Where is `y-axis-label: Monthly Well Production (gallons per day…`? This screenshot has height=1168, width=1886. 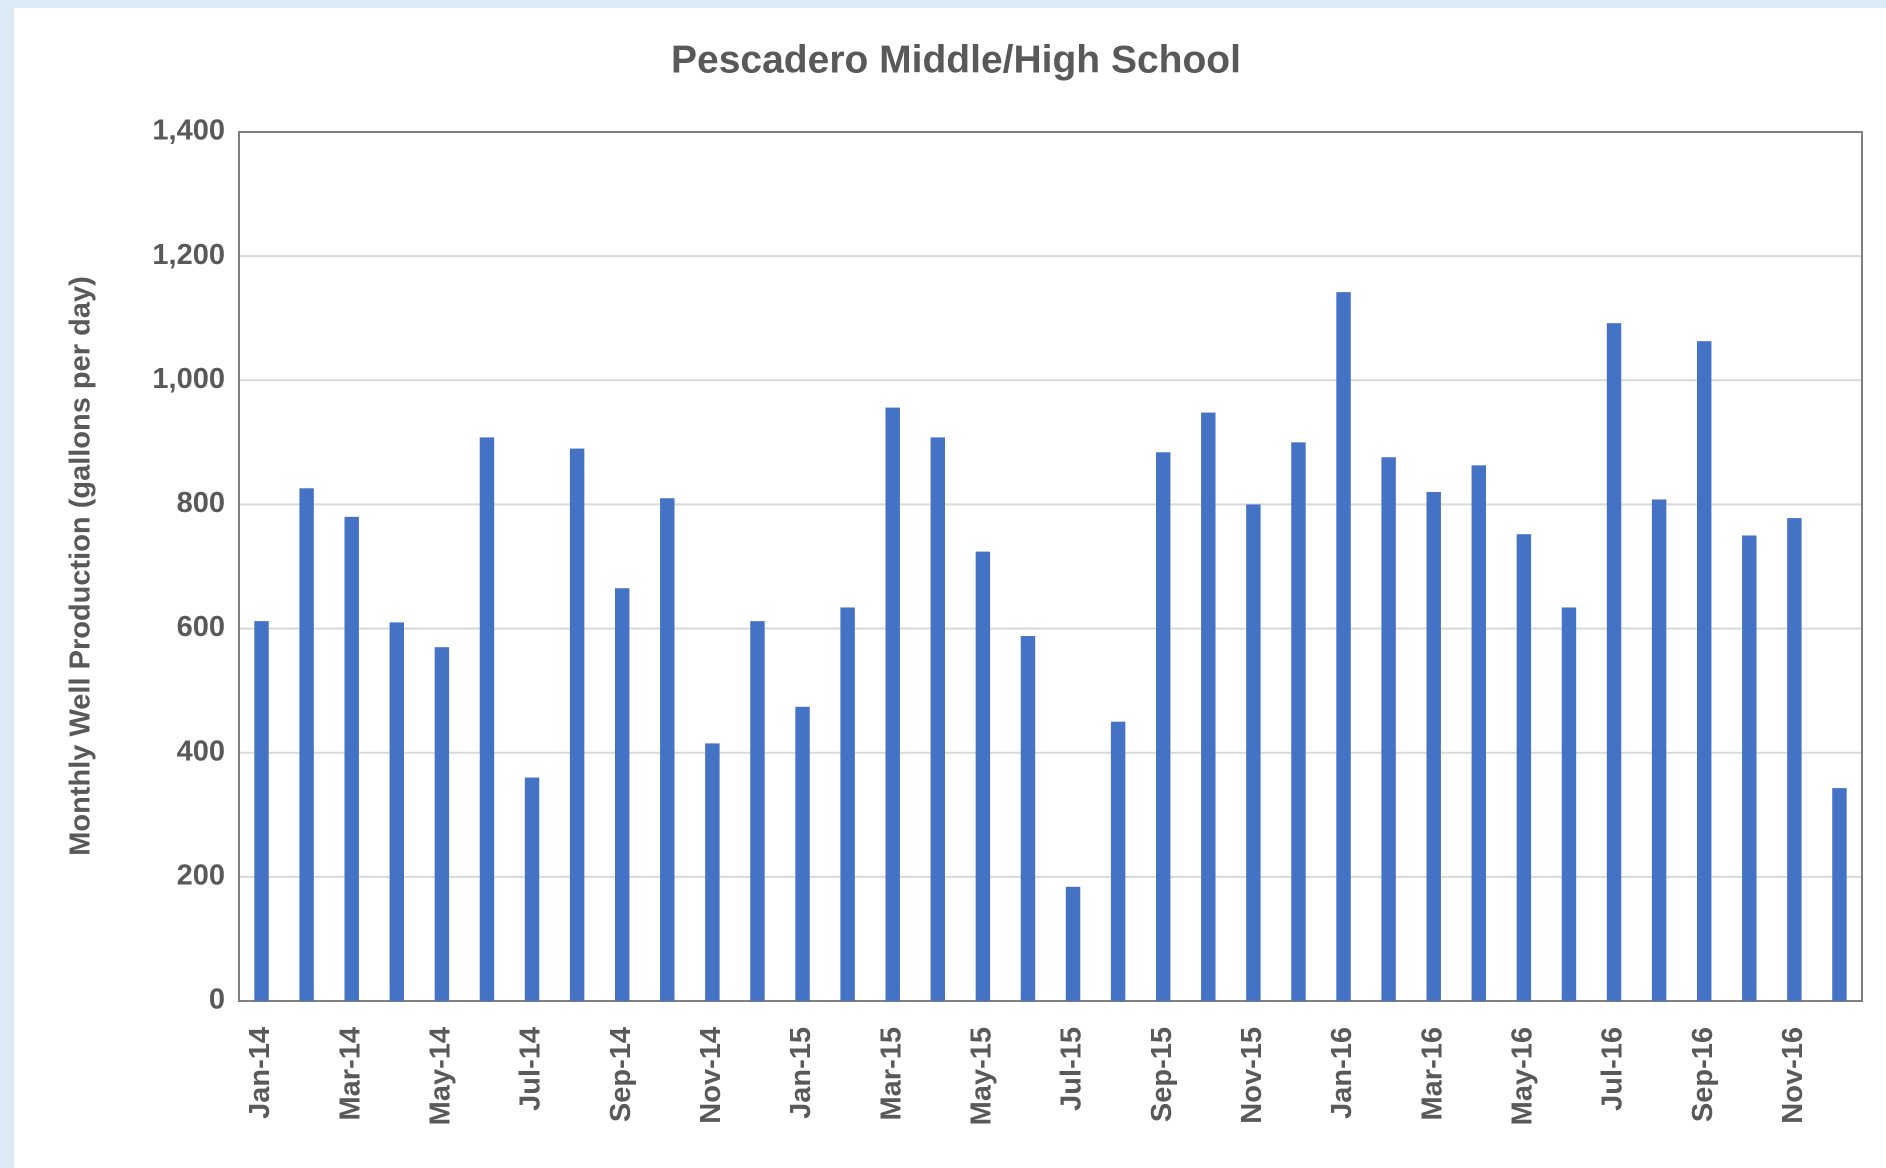 y-axis-label: Monthly Well Production (gallons per day… is located at coordinates (81, 566).